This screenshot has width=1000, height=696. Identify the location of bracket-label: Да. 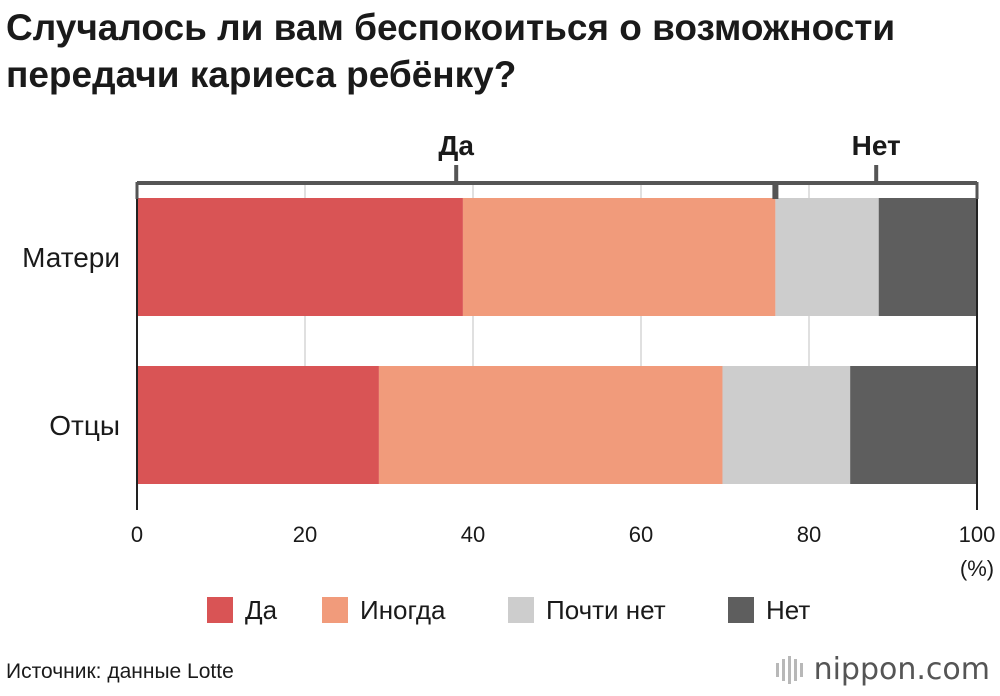
(456, 145).